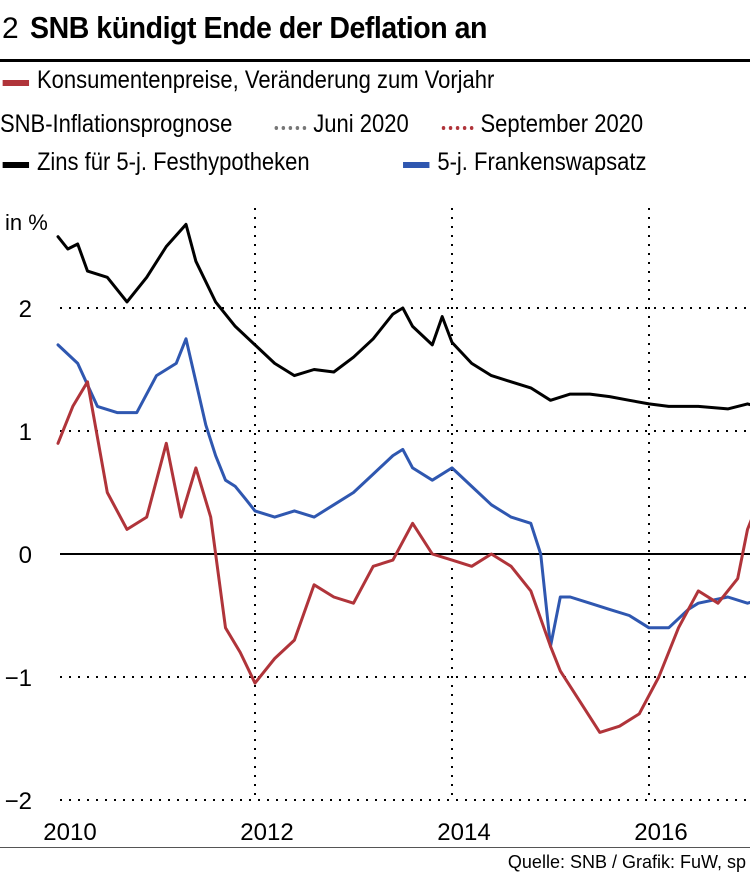 Image resolution: width=750 pixels, height=878 pixels. I want to click on y-tick-label: 0, so click(25, 555).